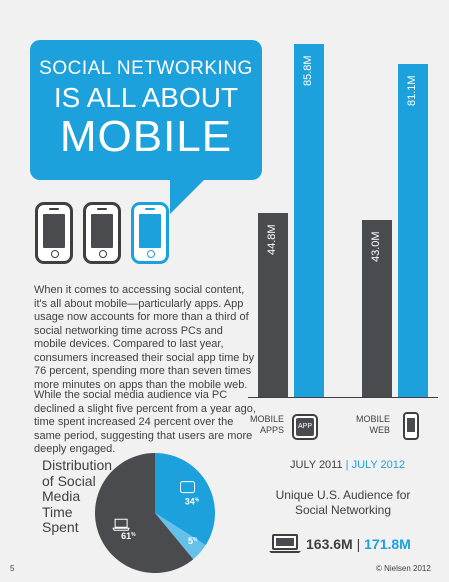 The image size is (449, 582). What do you see at coordinates (193, 541) in the screenshot?
I see `pie-label-mobile-web: 5%` at bounding box center [193, 541].